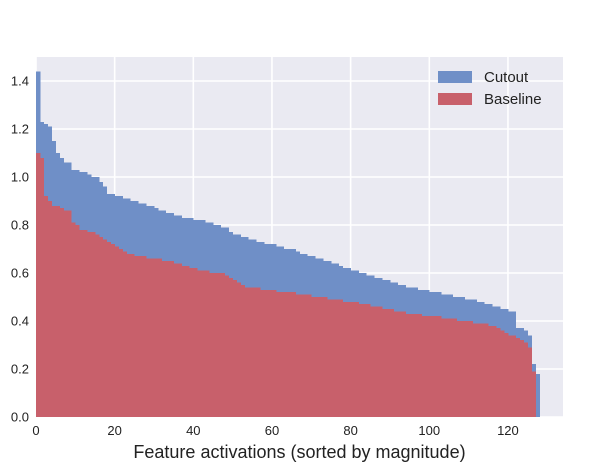 This screenshot has width=598, height=469. Describe the element at coordinates (193, 430) in the screenshot. I see `x-tick-label: 40` at that location.